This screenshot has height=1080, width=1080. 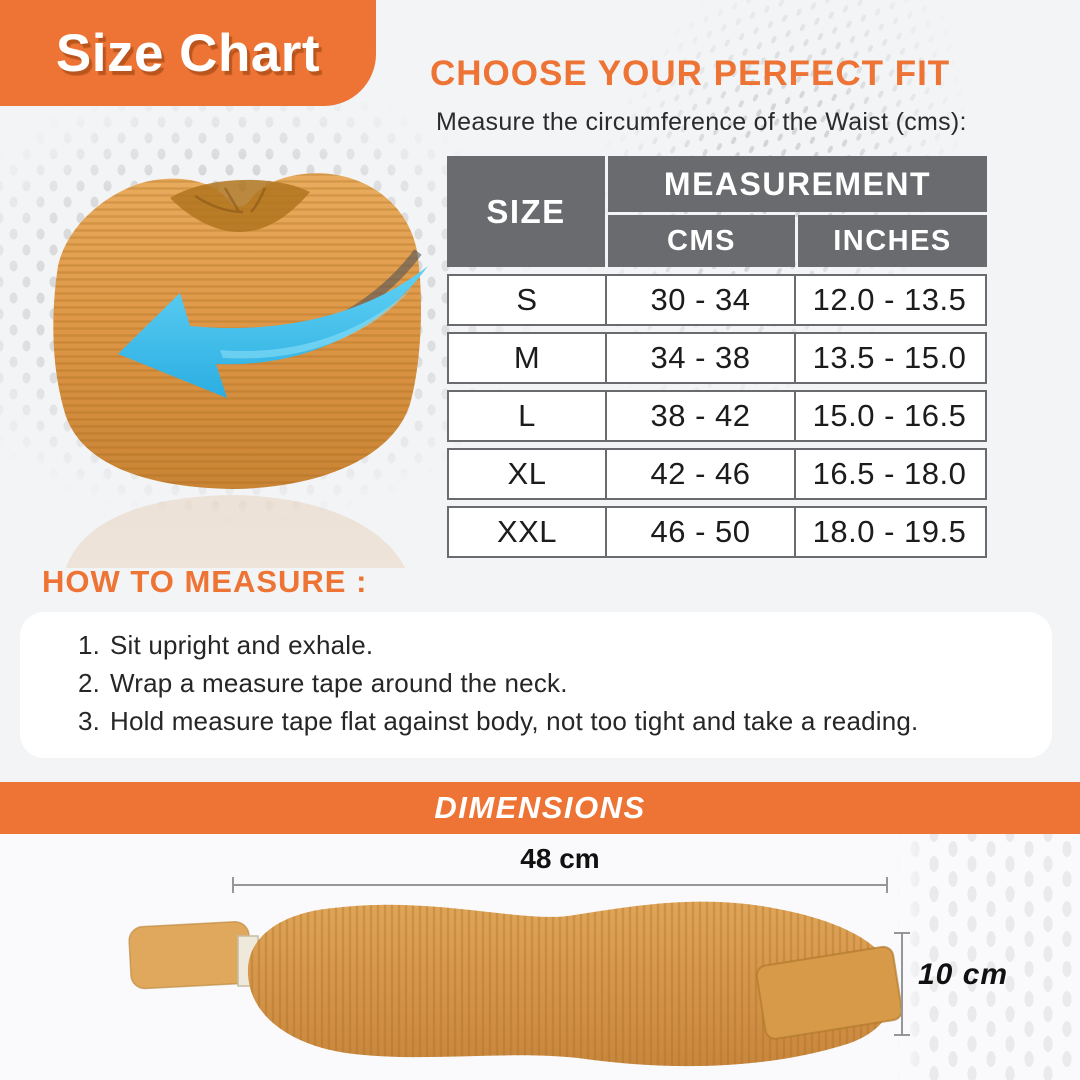 I want to click on col-header-size: SIZE, so click(x=526, y=211).